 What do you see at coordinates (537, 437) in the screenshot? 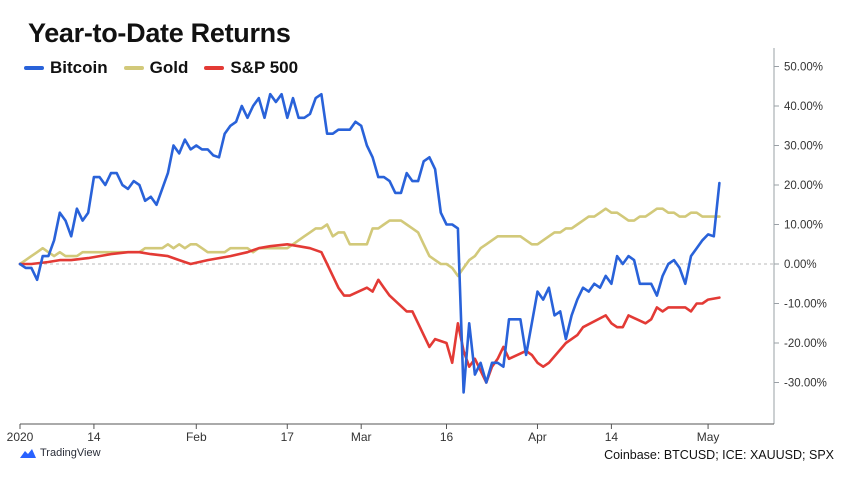
I see `x-tick-label: Apr` at bounding box center [537, 437].